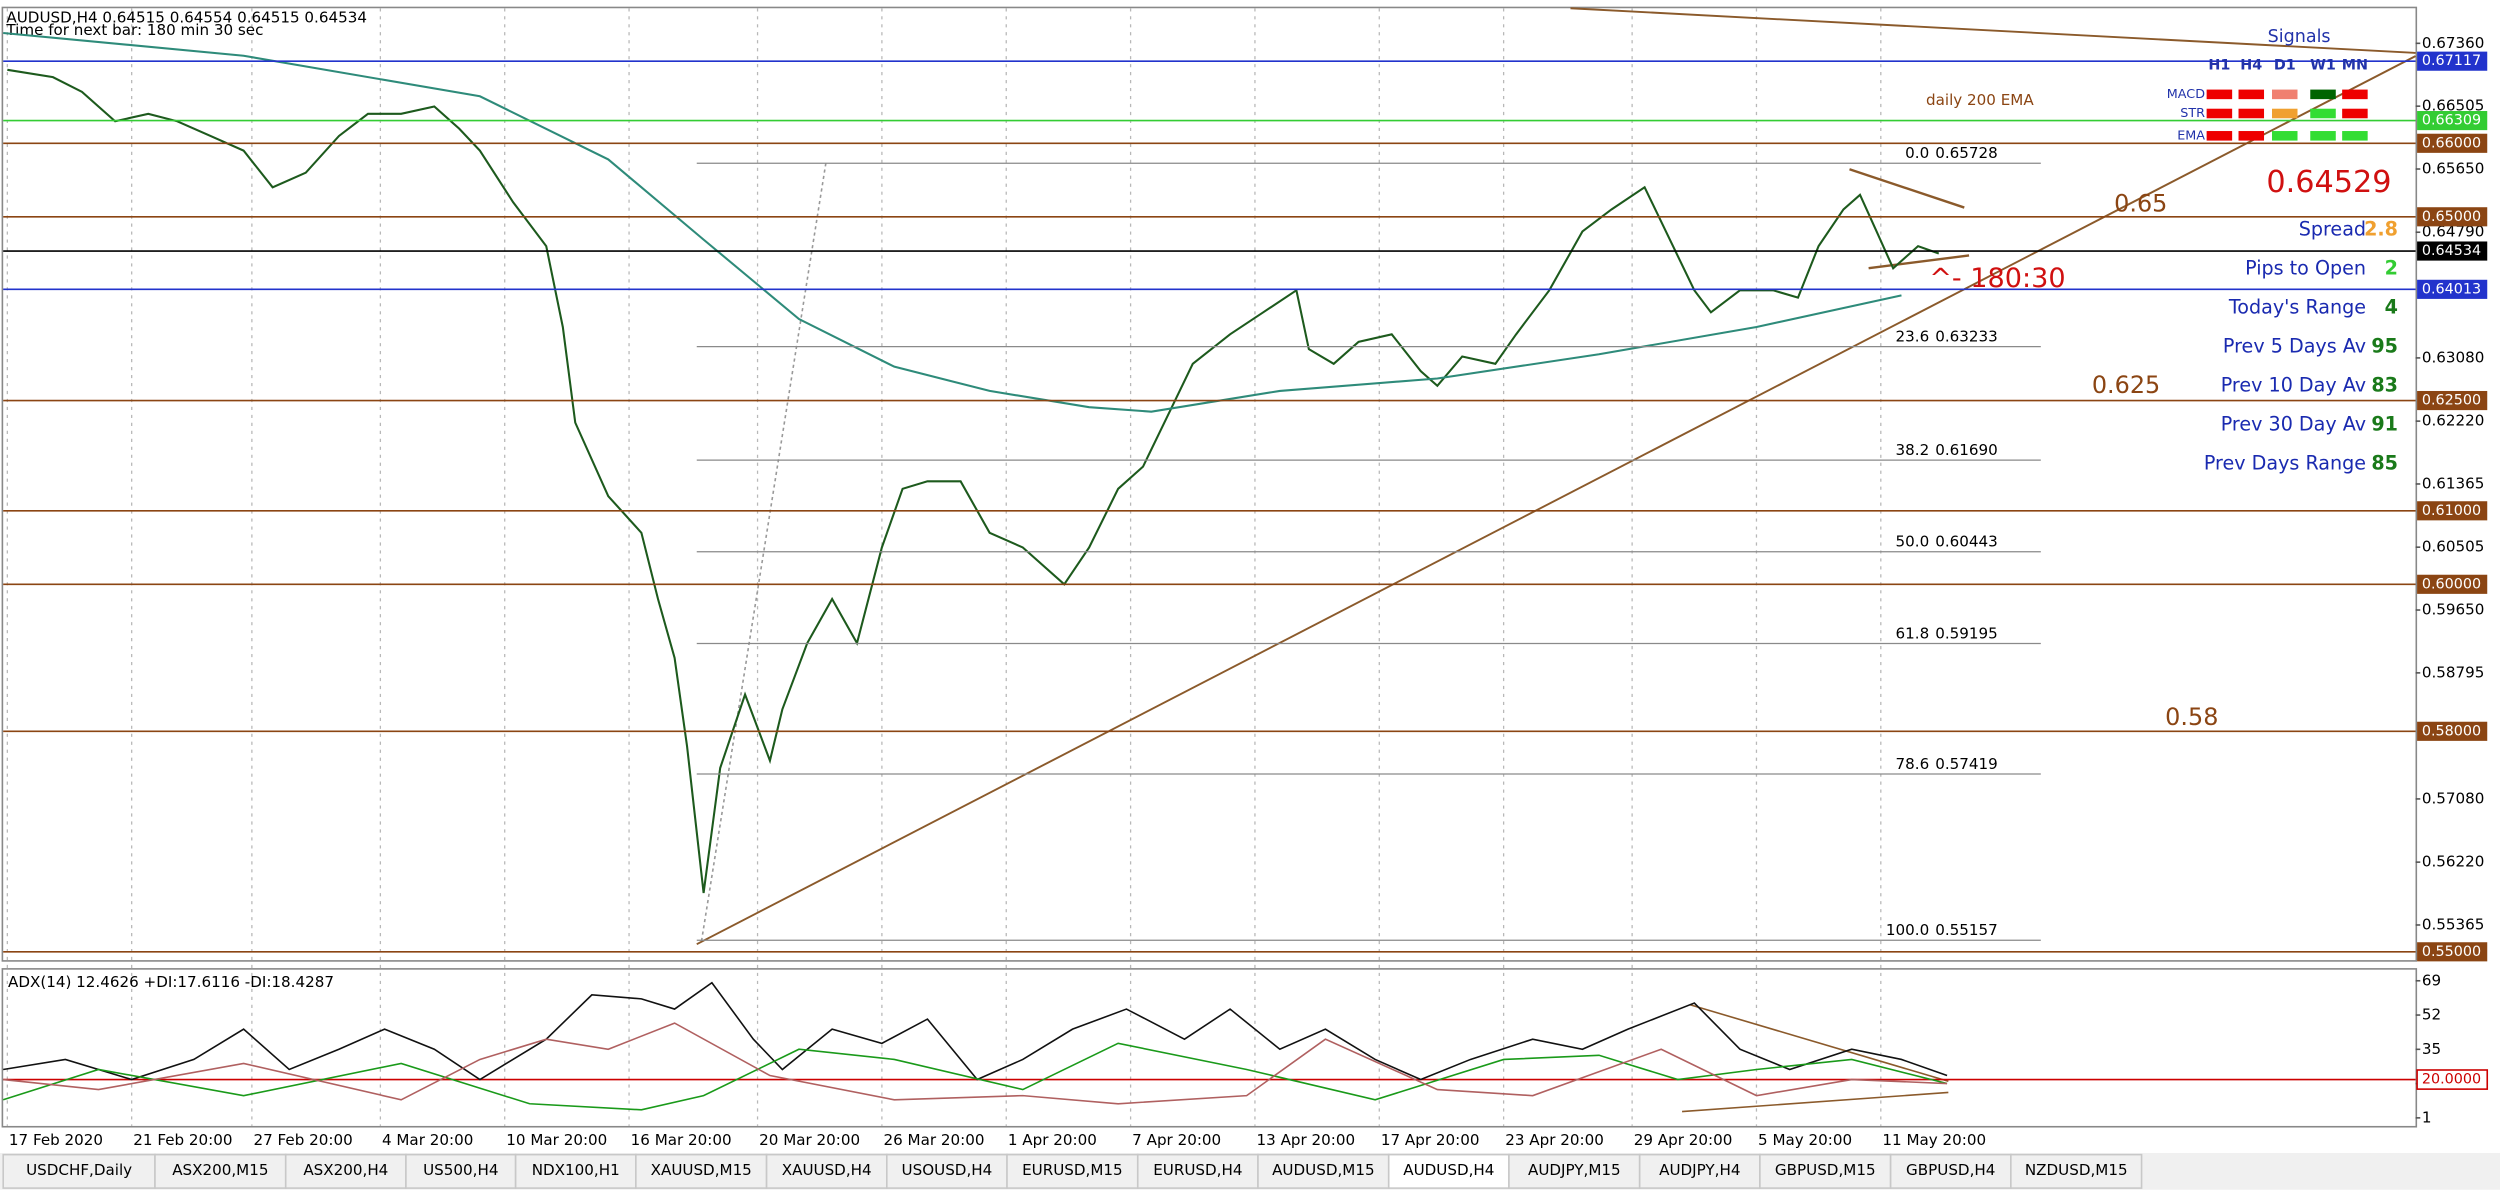 The width and height of the screenshot is (2500, 1190). What do you see at coordinates (2453, 106) in the screenshot?
I see `y-tick-label: 0.66505` at bounding box center [2453, 106].